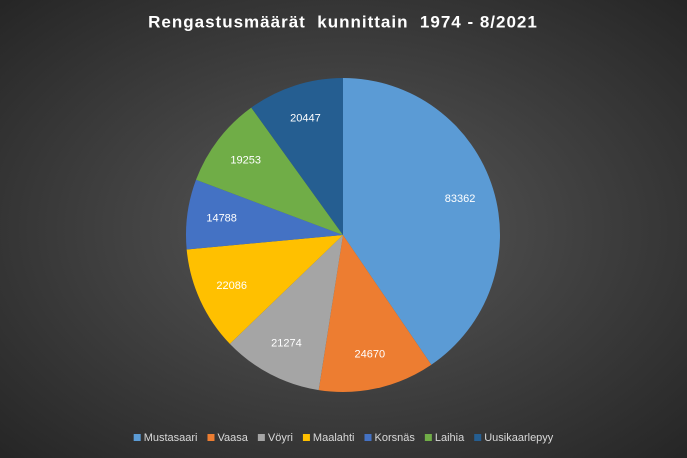  Describe the element at coordinates (245, 161) in the screenshot. I see `data-label: 19253` at that location.